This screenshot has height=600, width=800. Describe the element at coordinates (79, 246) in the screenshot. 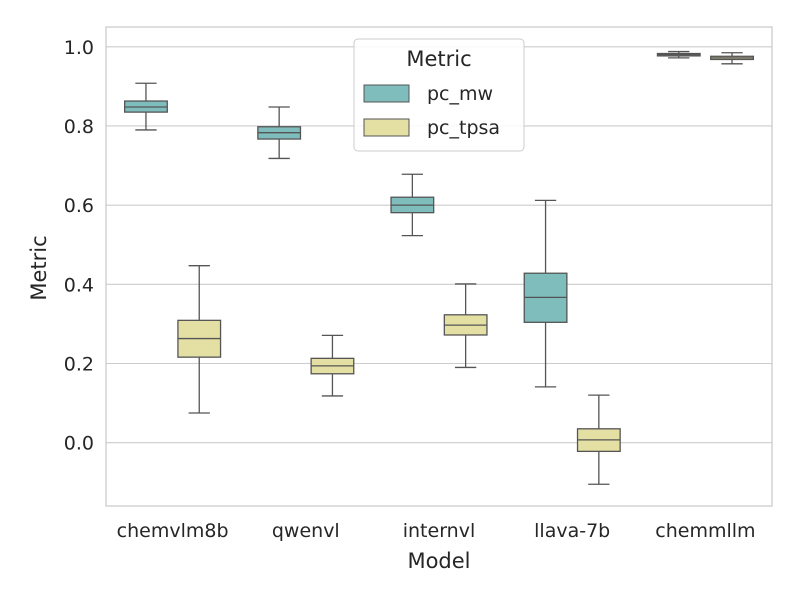

I see `y-tick-labels: 0.0 0.2 0.4 0.6 0.8 1.0` at that location.